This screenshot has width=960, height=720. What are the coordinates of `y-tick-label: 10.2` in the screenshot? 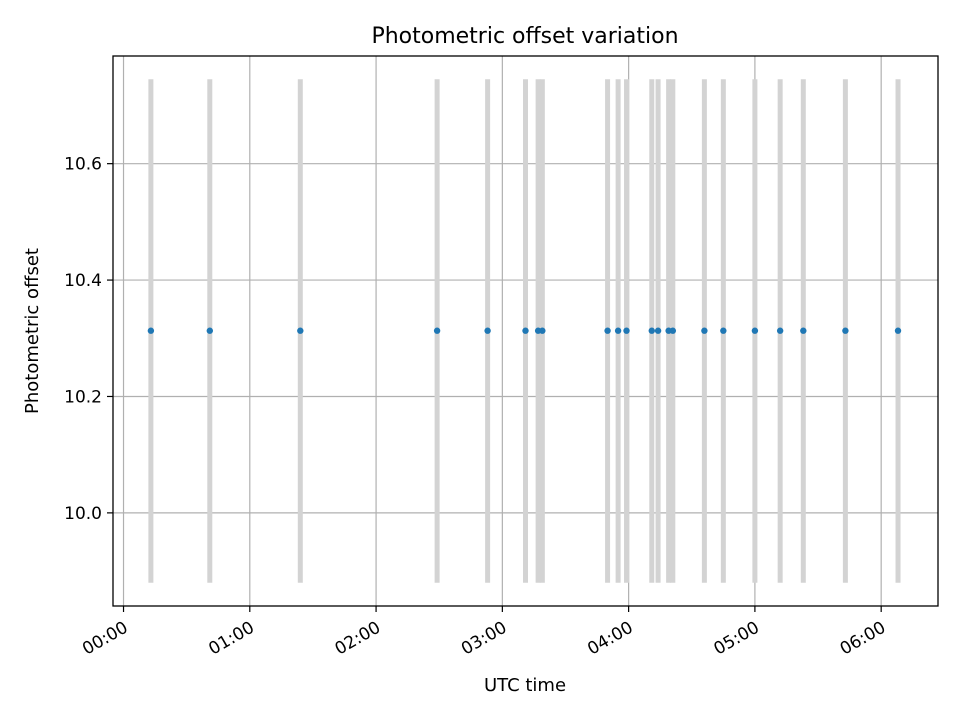 It's located at (83, 397).